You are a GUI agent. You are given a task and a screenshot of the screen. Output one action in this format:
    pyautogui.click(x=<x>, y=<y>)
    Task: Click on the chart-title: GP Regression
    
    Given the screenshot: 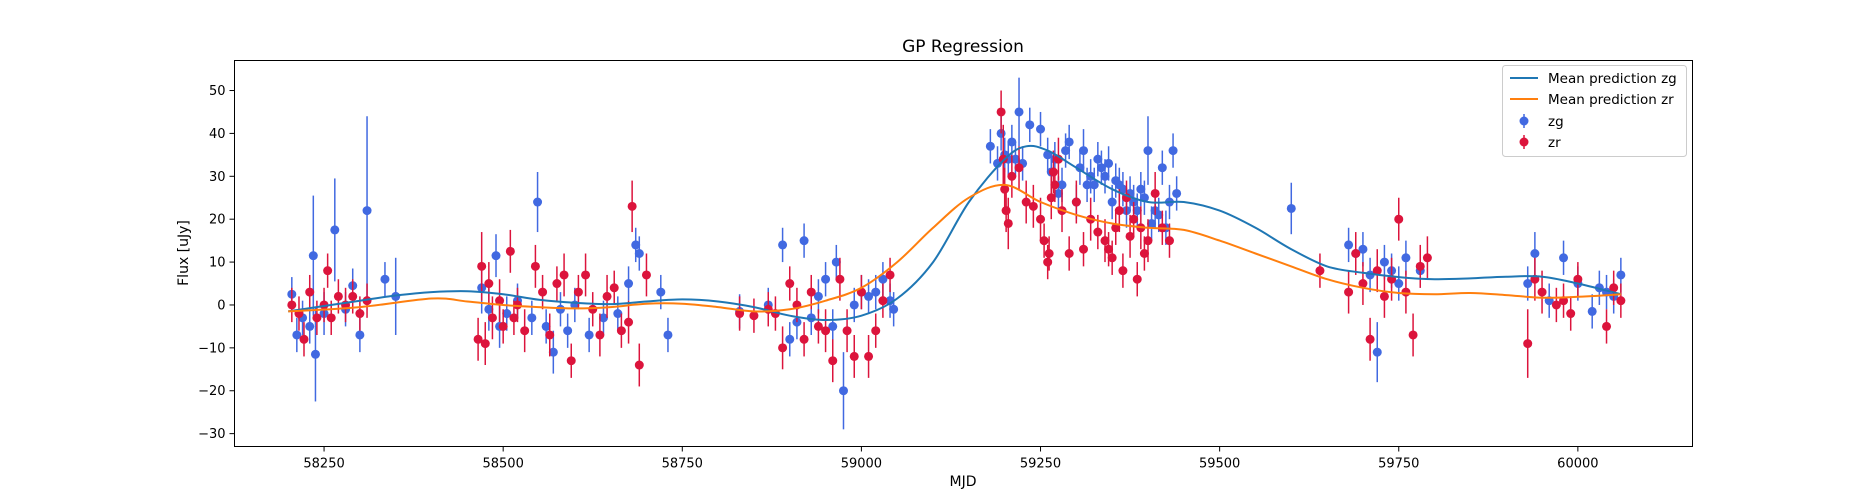 What is the action you would take?
    pyautogui.click(x=963, y=47)
    